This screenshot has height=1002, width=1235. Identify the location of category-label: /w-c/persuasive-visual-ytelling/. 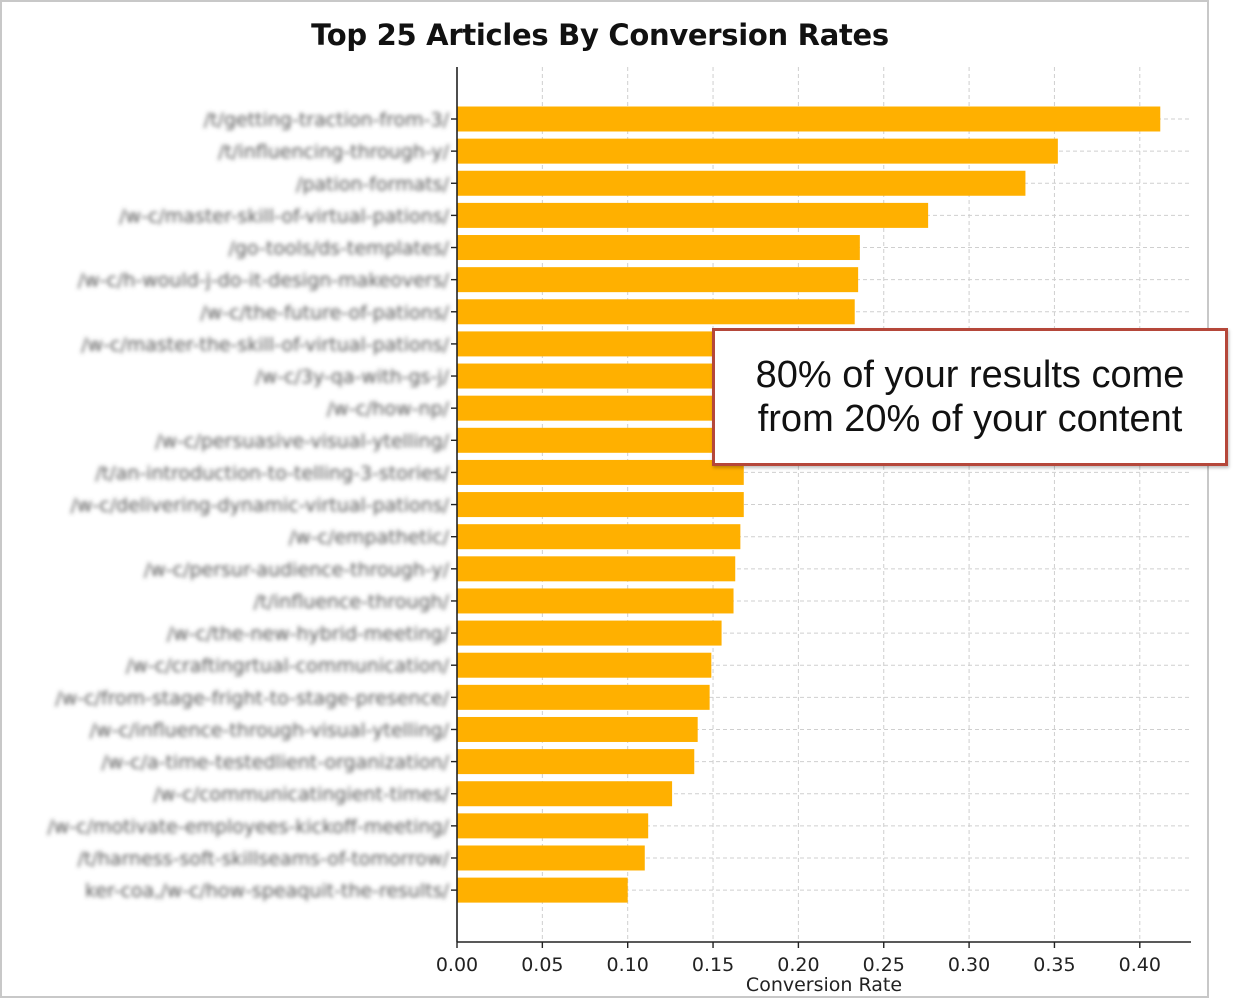
(302, 441).